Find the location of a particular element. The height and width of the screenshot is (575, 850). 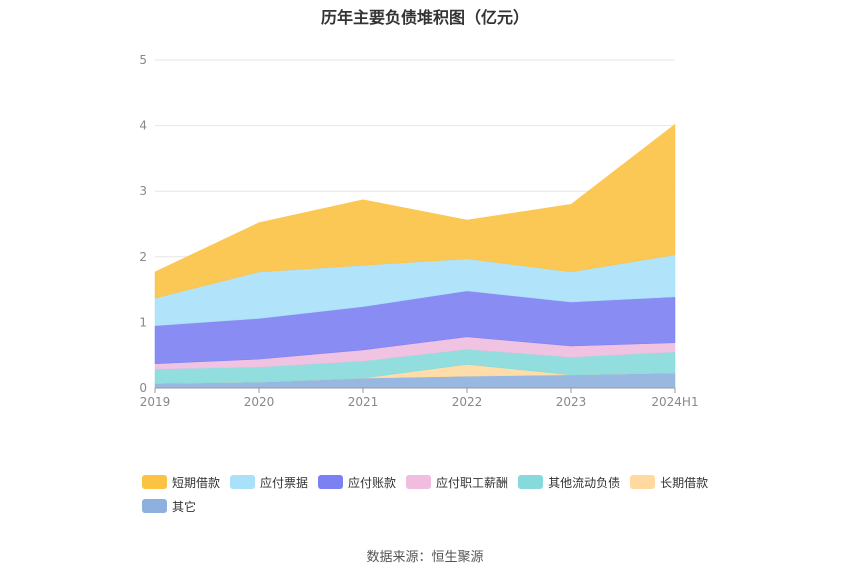

legend-item: 长期借款 is located at coordinates (669, 482).